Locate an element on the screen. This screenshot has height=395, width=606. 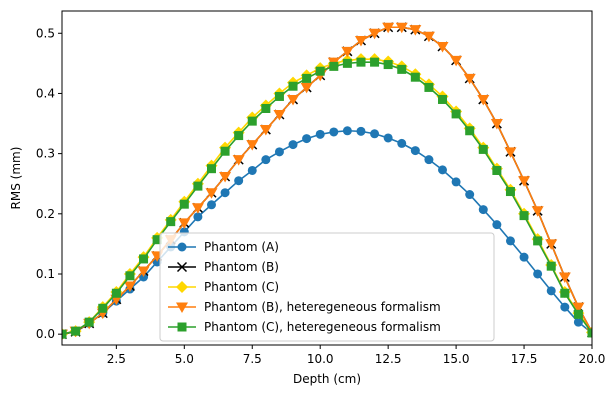
y-axis-label: RMS (mm) is located at coordinates (16, 178).